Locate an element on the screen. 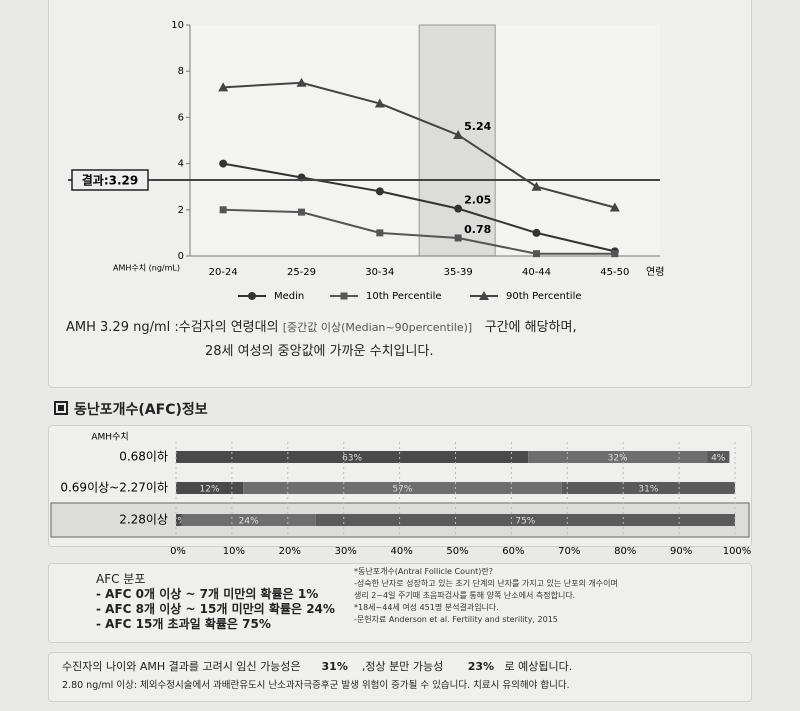 The height and width of the screenshot is (711, 800). text: 동난포개수(AFC)정보 is located at coordinates (141, 410).